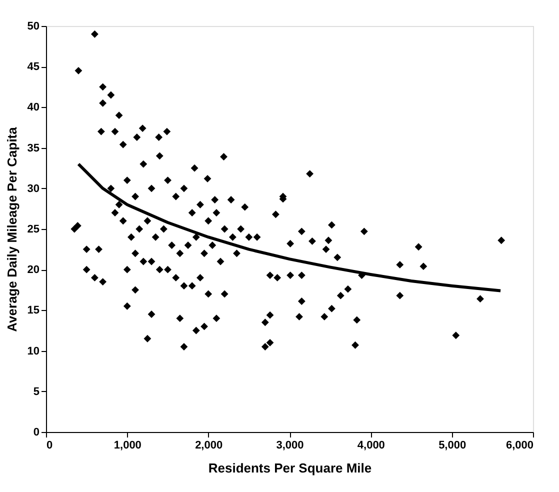 The height and width of the screenshot is (492, 559). What do you see at coordinates (33, 148) in the screenshot?
I see `y-tick-label: 35` at bounding box center [33, 148].